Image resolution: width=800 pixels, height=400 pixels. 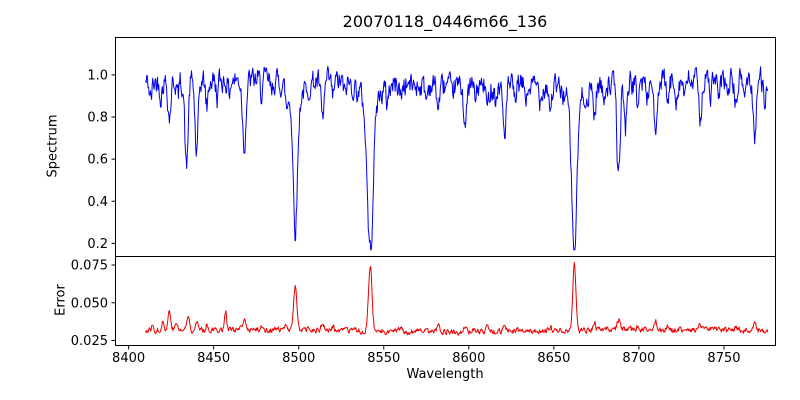 What do you see at coordinates (553, 358) in the screenshot?
I see `x-tick-label: 8650` at bounding box center [553, 358].